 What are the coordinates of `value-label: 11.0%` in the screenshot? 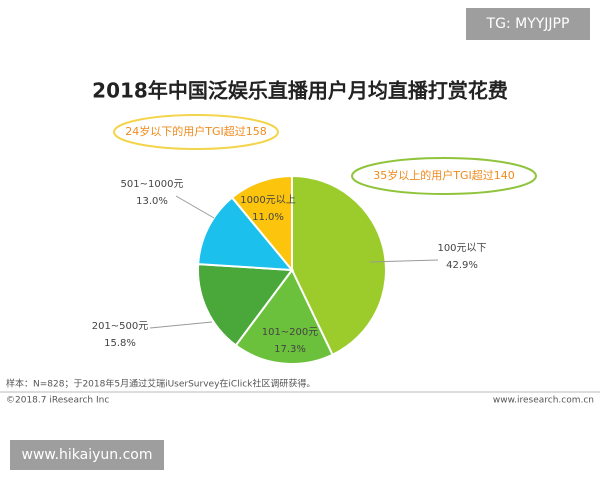 It's located at (268, 217).